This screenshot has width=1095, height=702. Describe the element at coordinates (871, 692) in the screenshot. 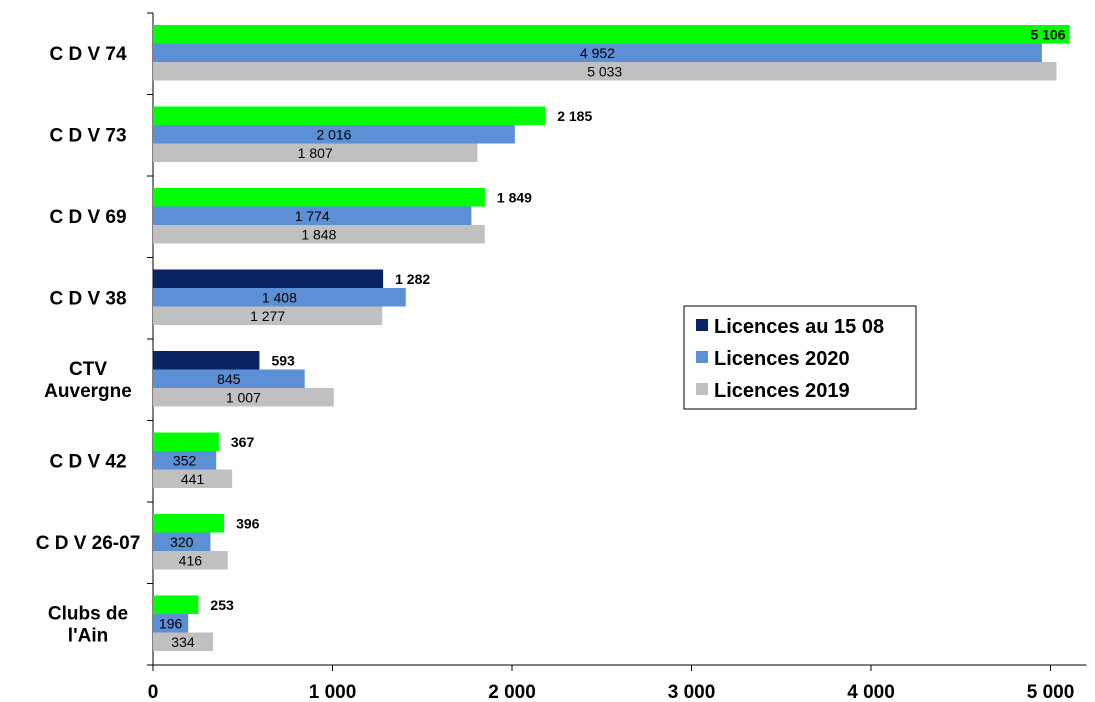

I see `x-tick-label: 4 000` at that location.